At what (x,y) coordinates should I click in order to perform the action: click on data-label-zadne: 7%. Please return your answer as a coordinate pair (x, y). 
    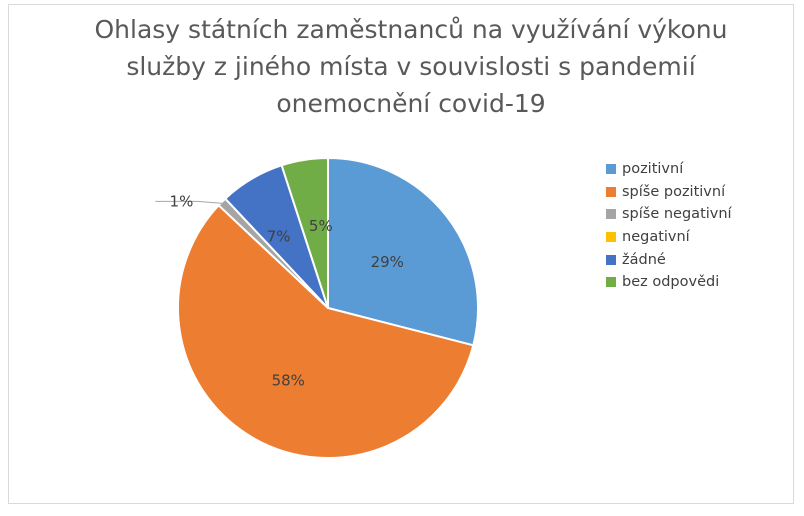
    Looking at the image, I should click on (279, 236).